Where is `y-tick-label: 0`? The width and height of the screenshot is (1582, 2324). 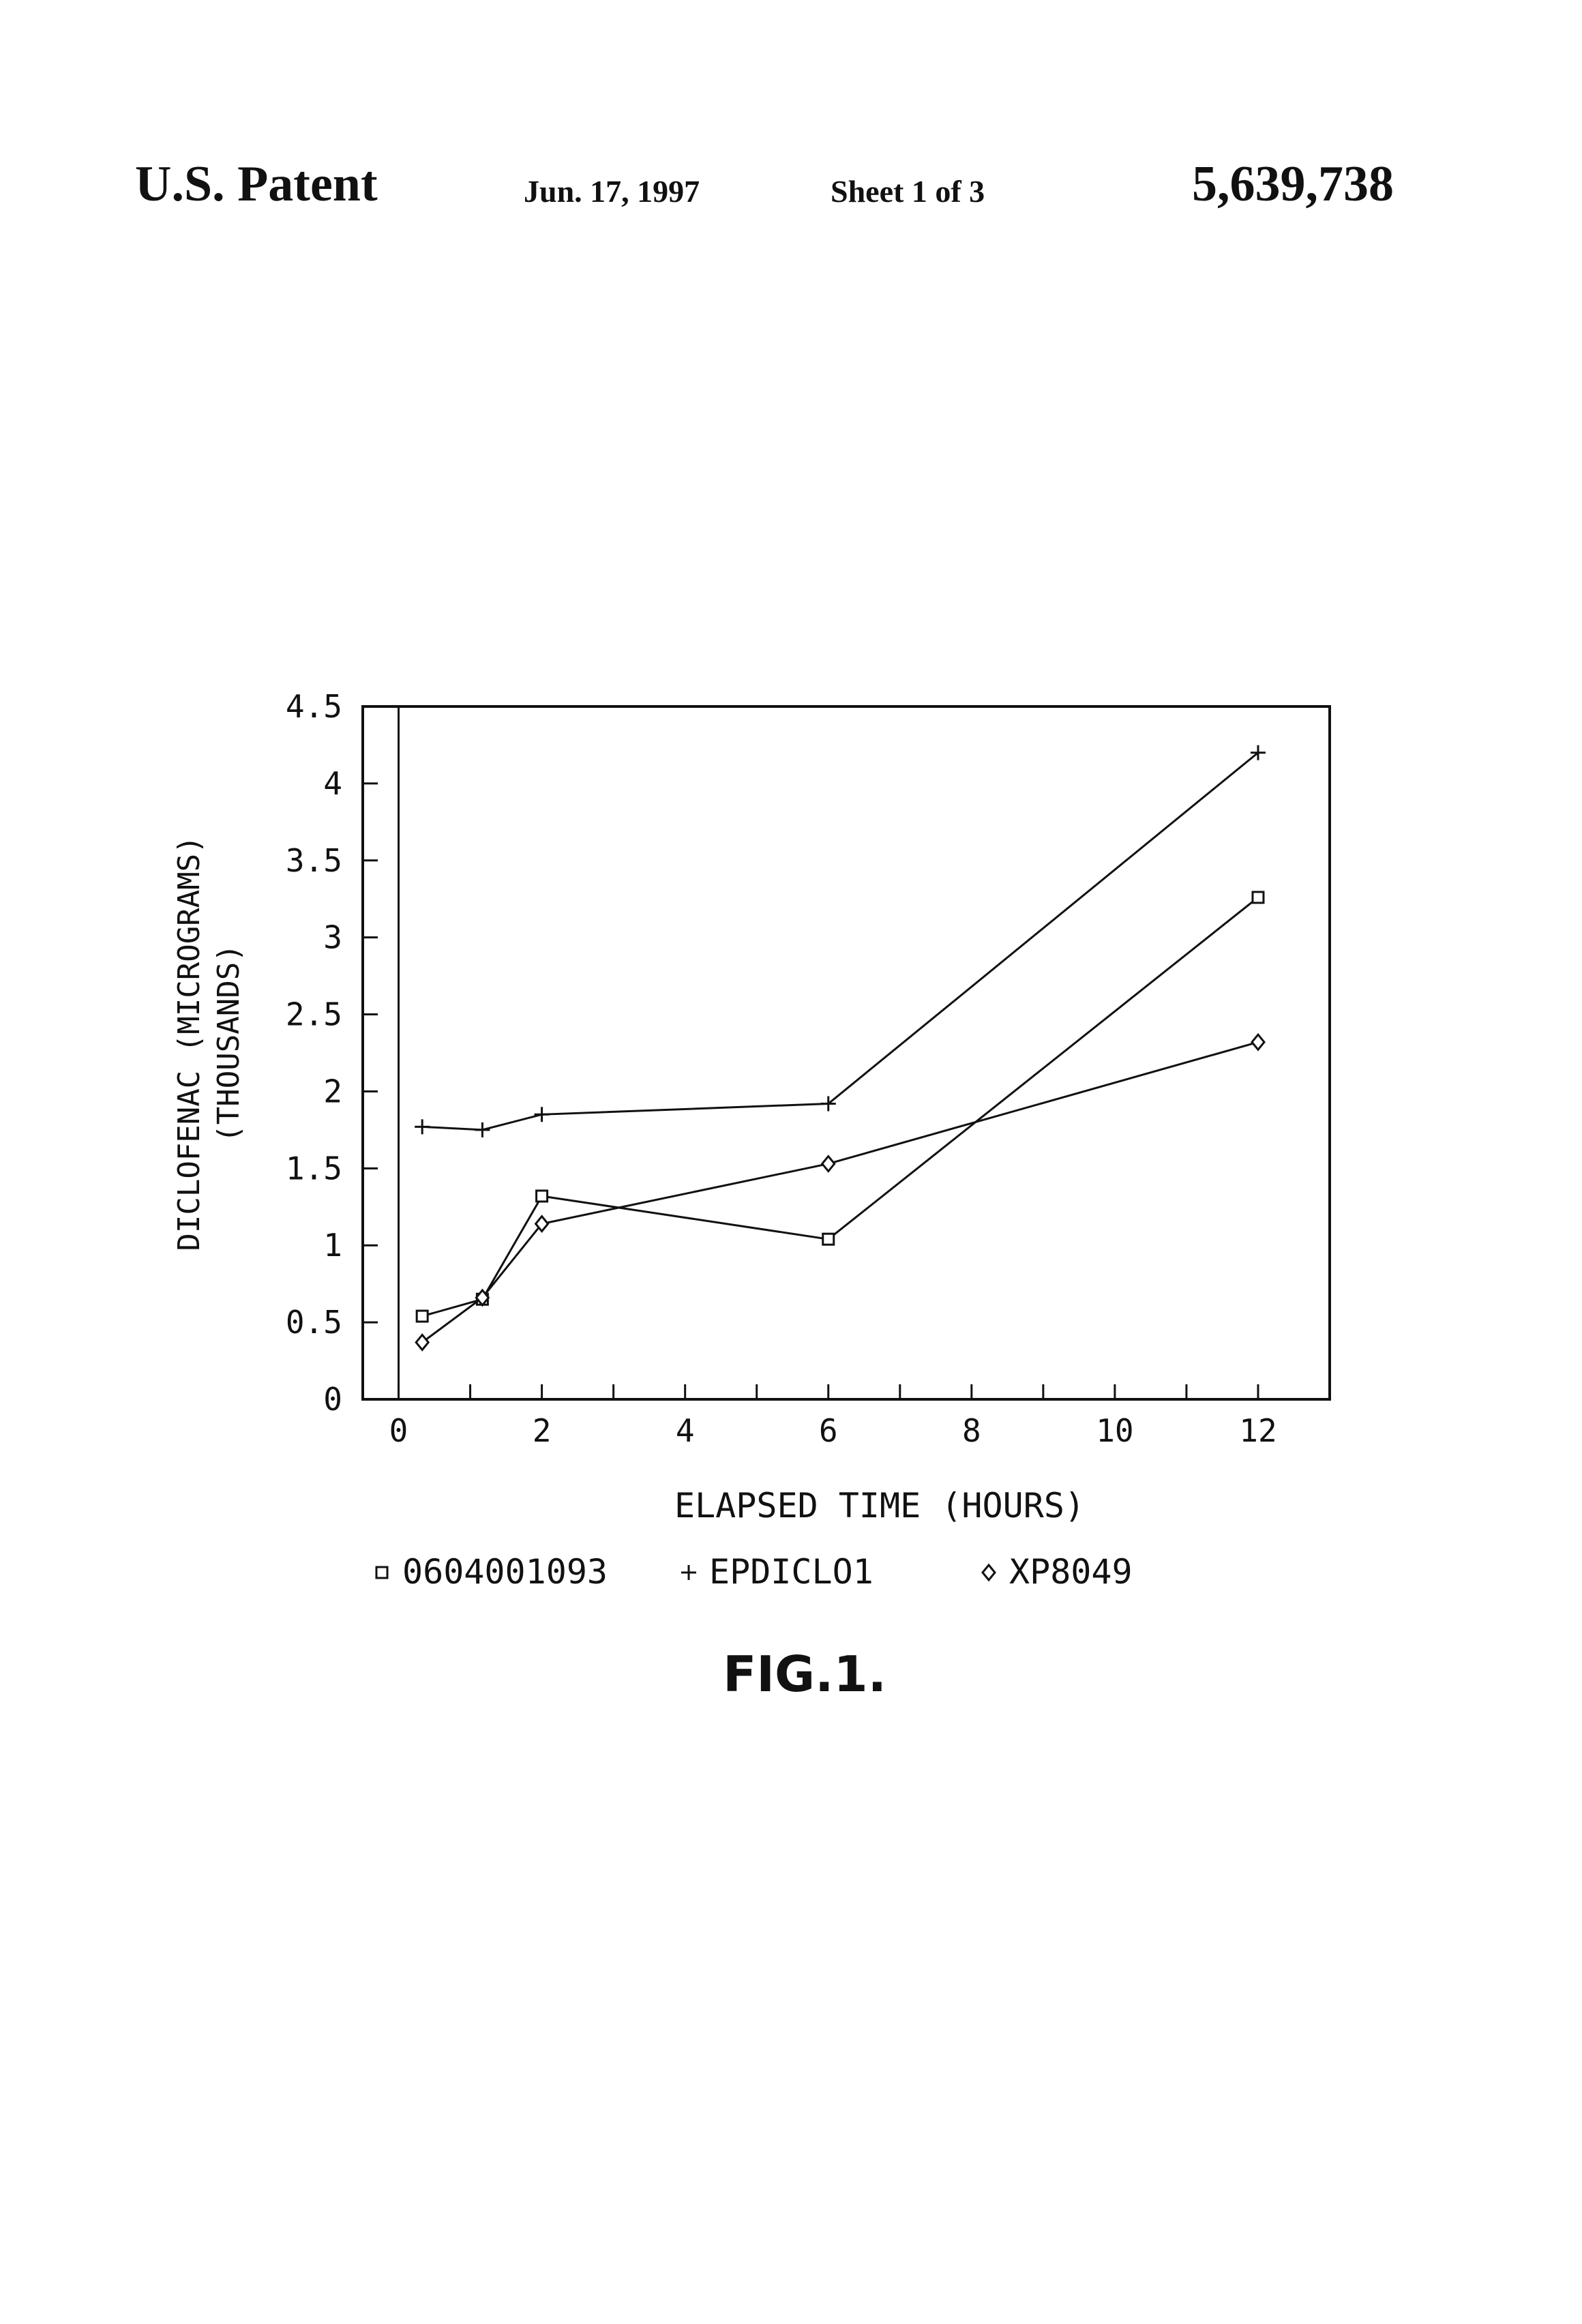 y-tick-label: 0 is located at coordinates (332, 1399).